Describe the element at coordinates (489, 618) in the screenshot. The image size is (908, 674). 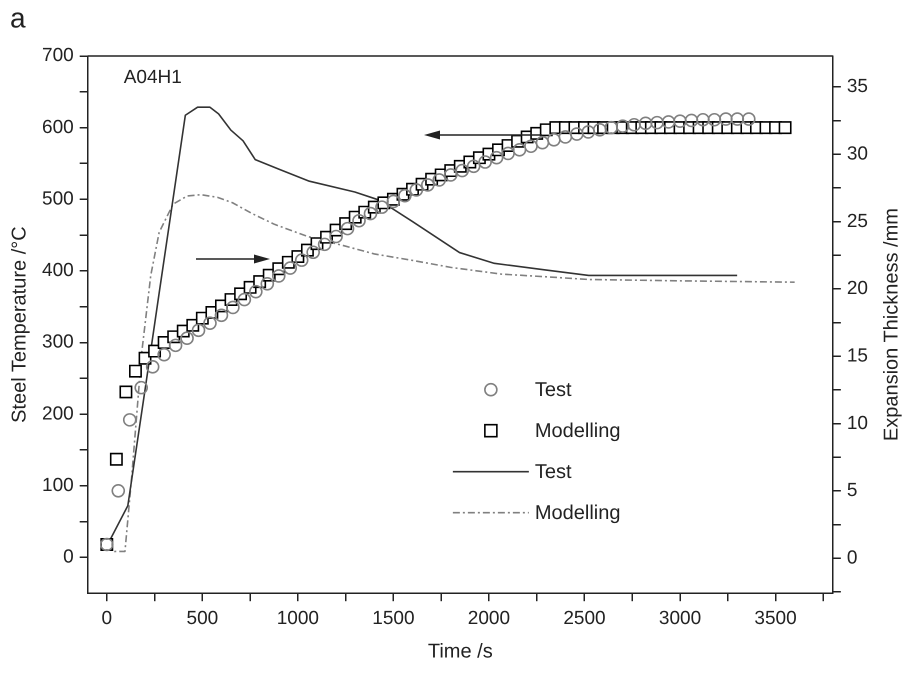
I see `x-tick-label: 2000` at that location.